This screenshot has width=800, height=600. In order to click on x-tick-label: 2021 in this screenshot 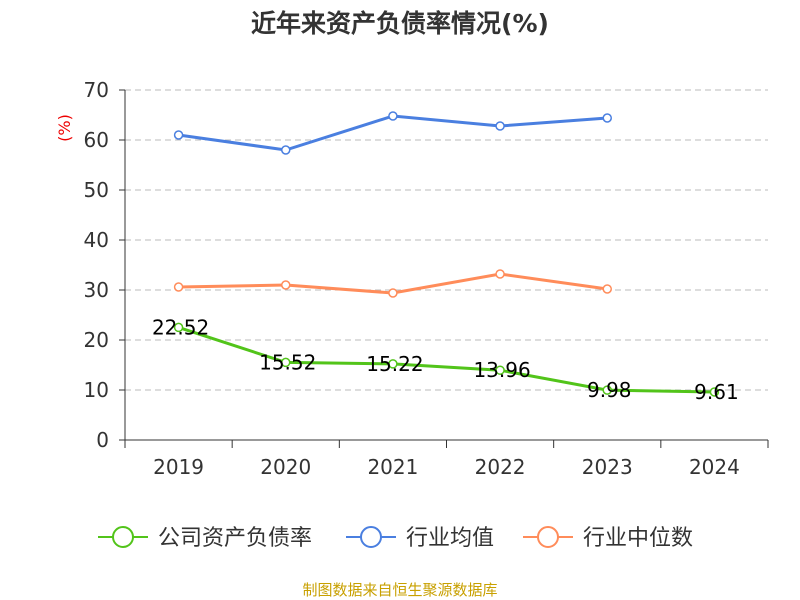, I will do `click(392, 467)`.